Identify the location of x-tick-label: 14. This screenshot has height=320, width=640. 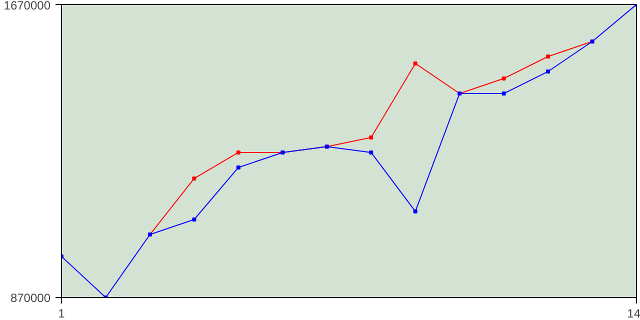
(633, 313).